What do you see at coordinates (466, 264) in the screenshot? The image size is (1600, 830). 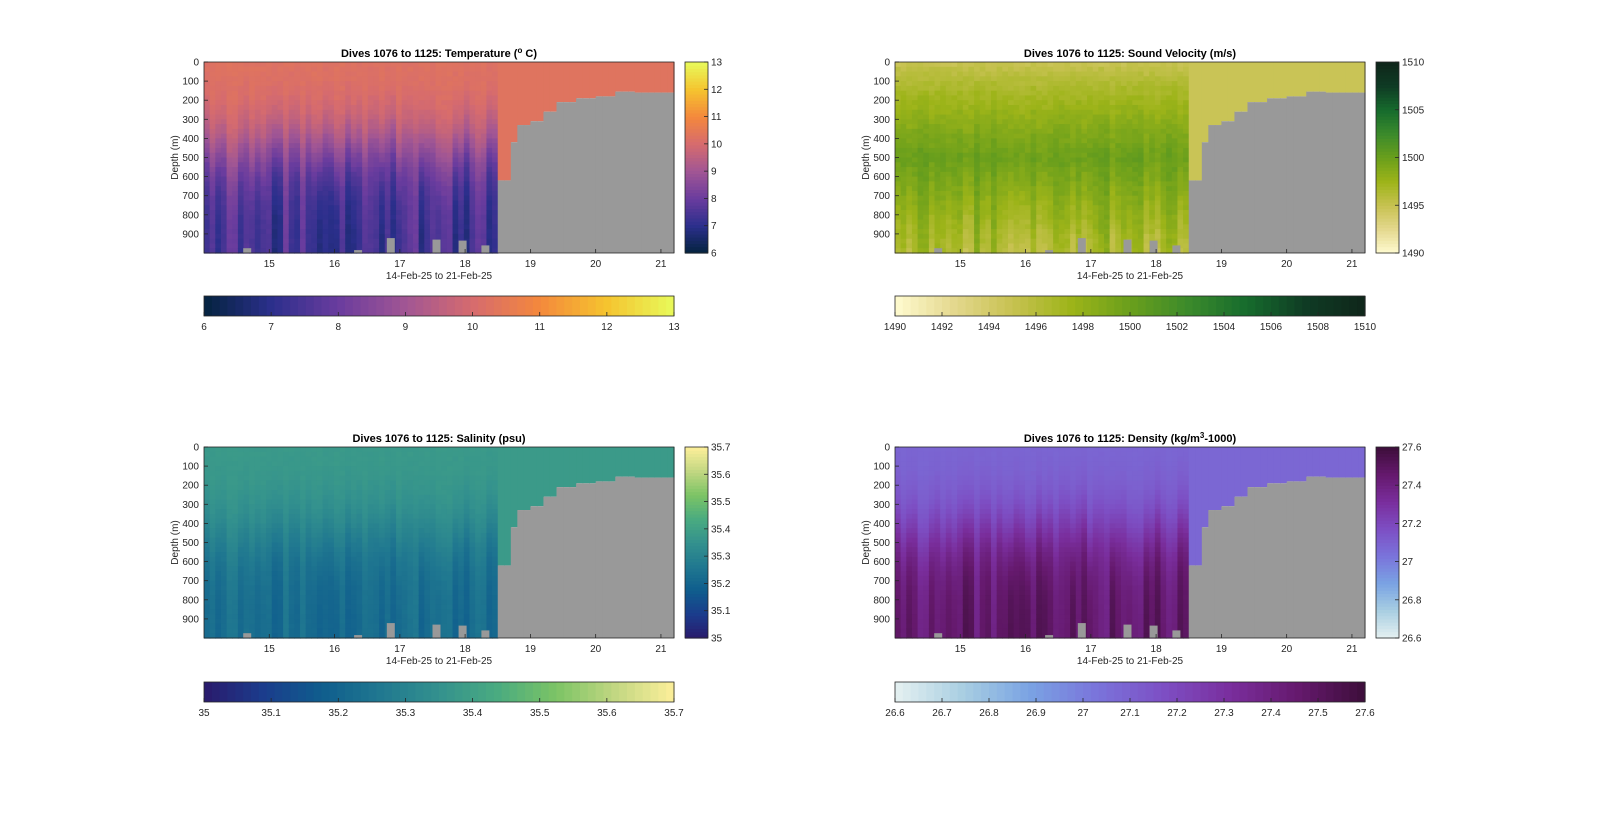 I see `x-tick-label: 18` at bounding box center [466, 264].